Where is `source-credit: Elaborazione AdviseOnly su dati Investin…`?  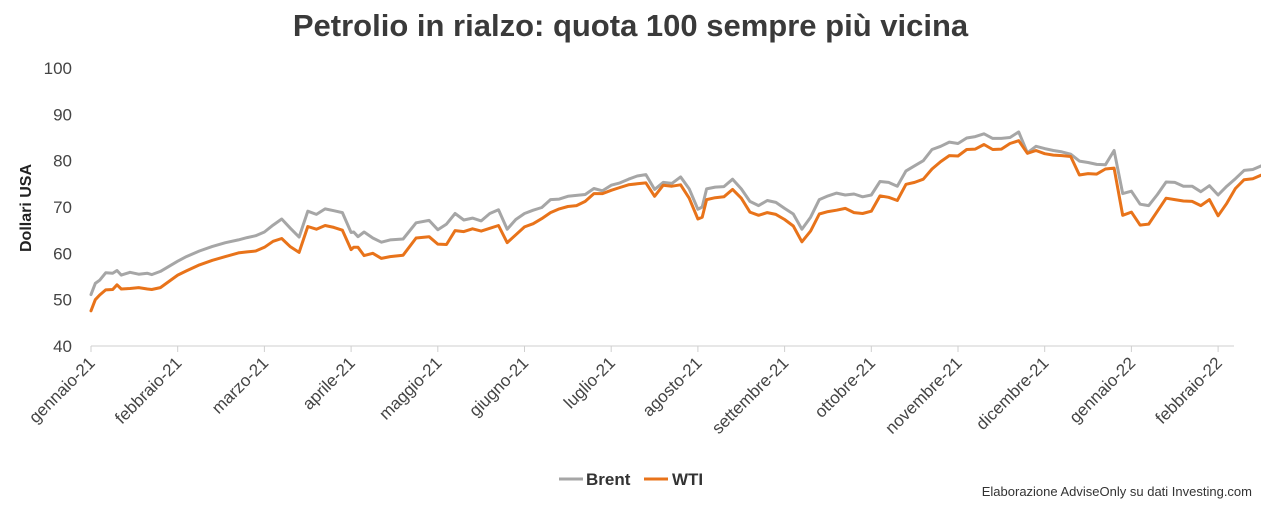
source-credit: Elaborazione AdviseOnly su dati Investin… is located at coordinates (1116, 491).